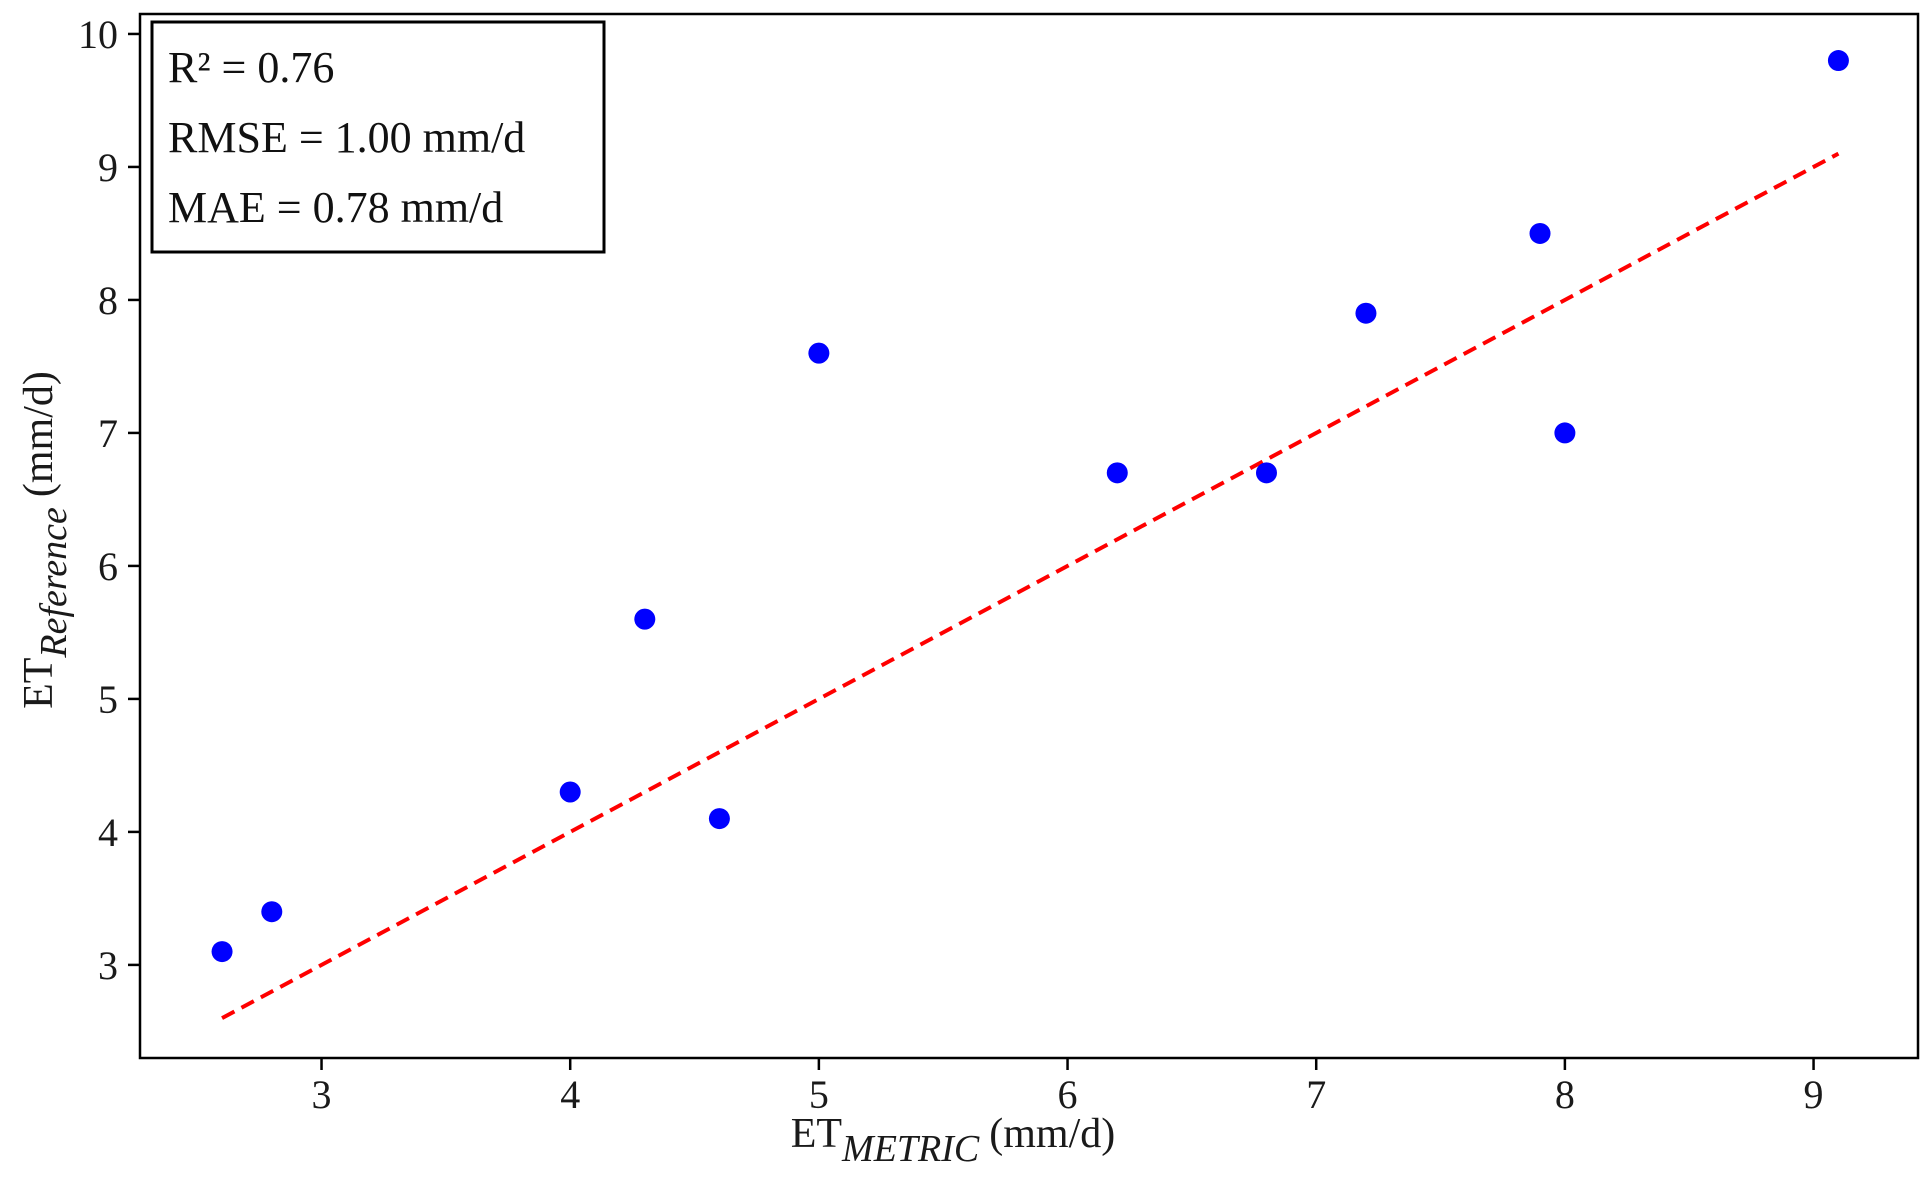 This screenshot has width=1931, height=1182. I want to click on stats-box-frame, so click(378, 137).